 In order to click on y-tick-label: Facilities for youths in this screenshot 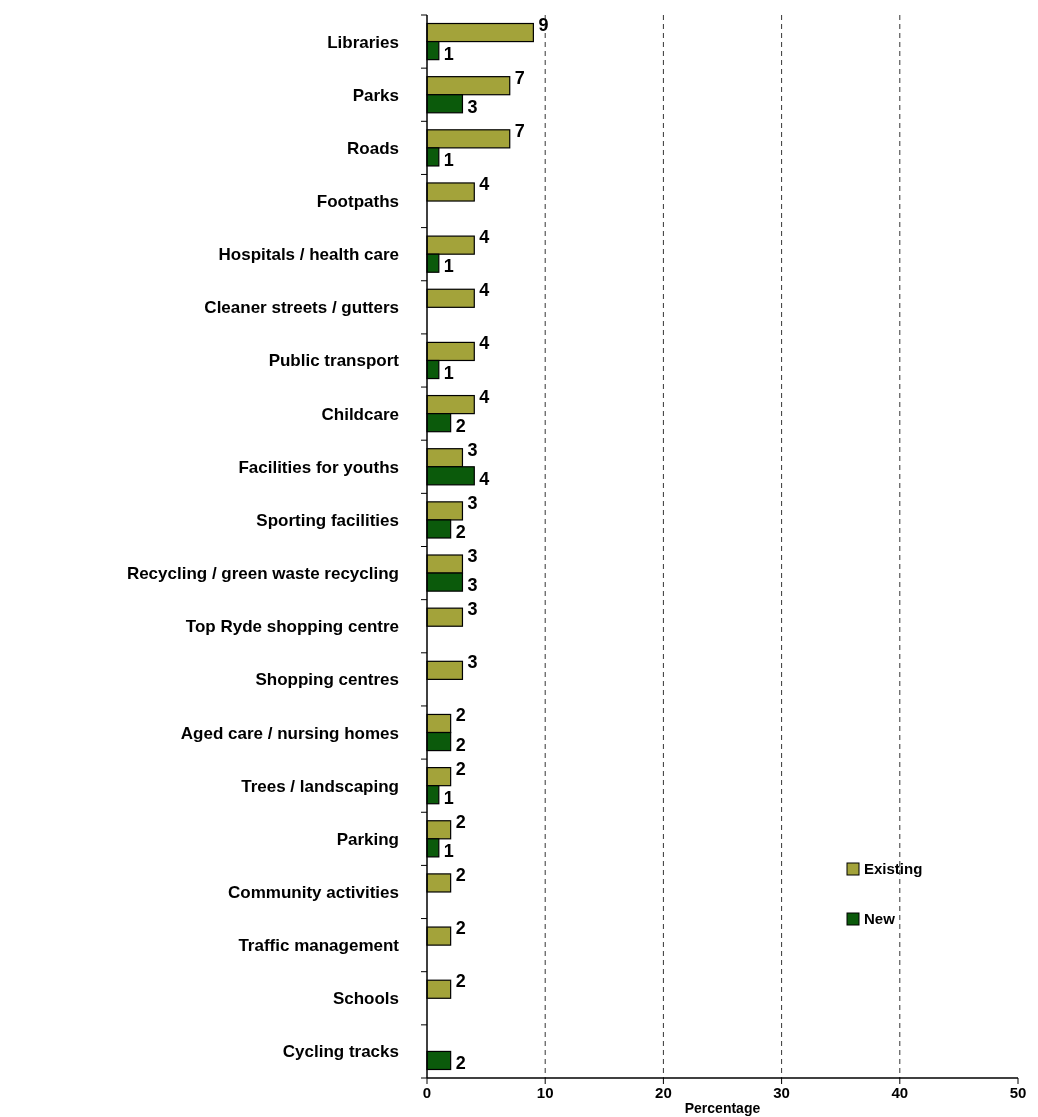, I will do `click(318, 467)`.